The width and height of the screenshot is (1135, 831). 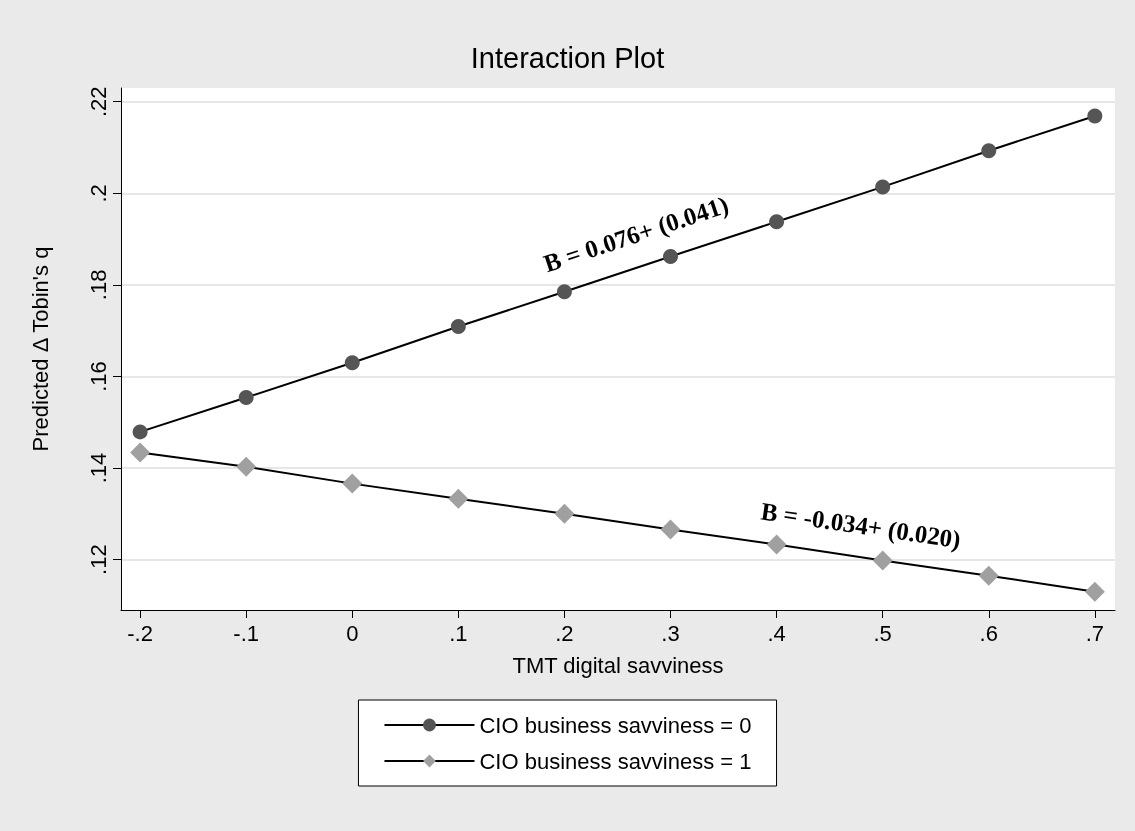 What do you see at coordinates (98, 559) in the screenshot?
I see `y-tick-label: .12` at bounding box center [98, 559].